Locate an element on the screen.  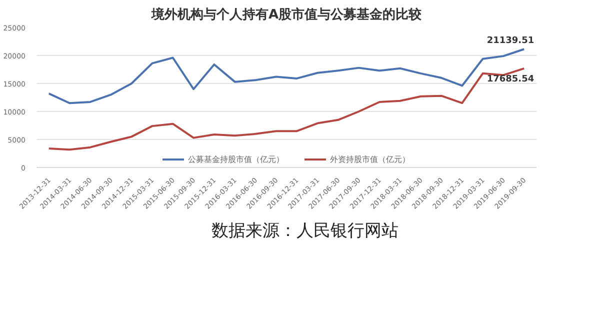
data-label: 21139.51 is located at coordinates (510, 41).